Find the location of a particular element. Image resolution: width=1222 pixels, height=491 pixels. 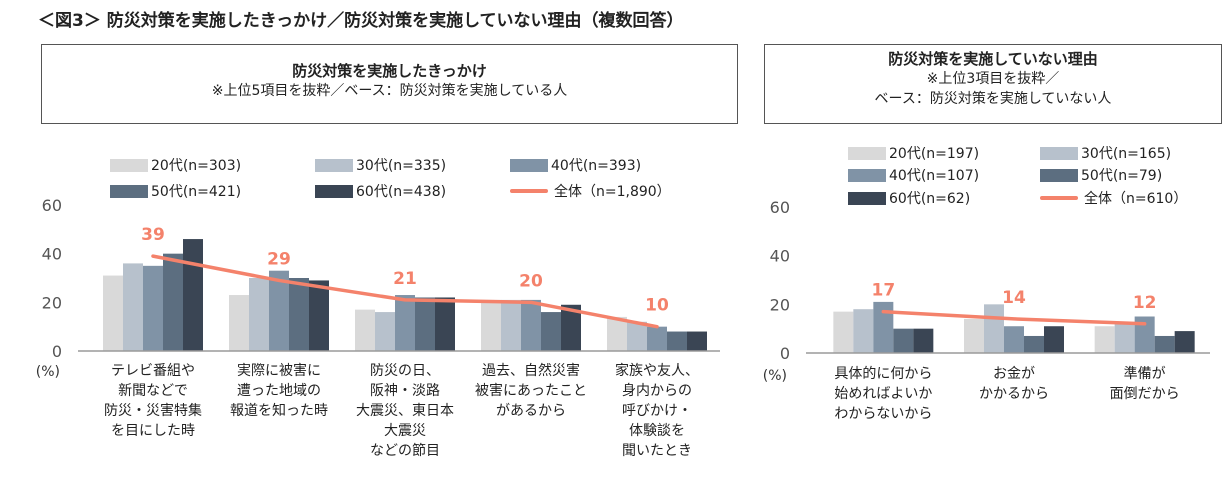

left-ytick-label: 20 is located at coordinates (52, 302).